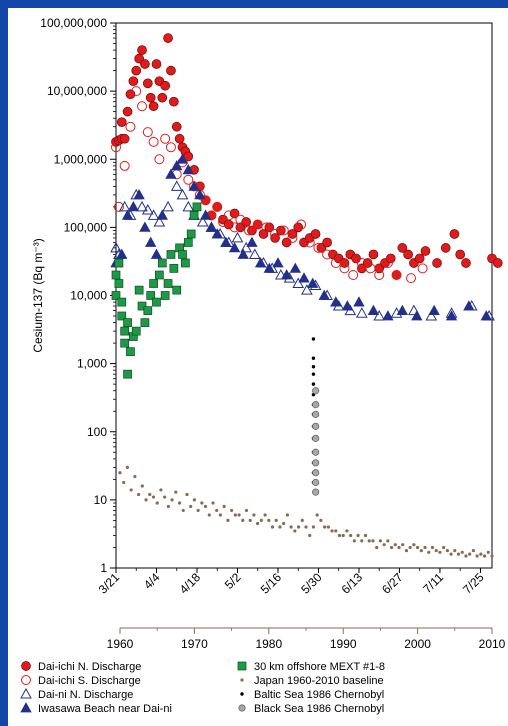  I want to click on y-tick-label: 10,000,000, so click(77, 91).